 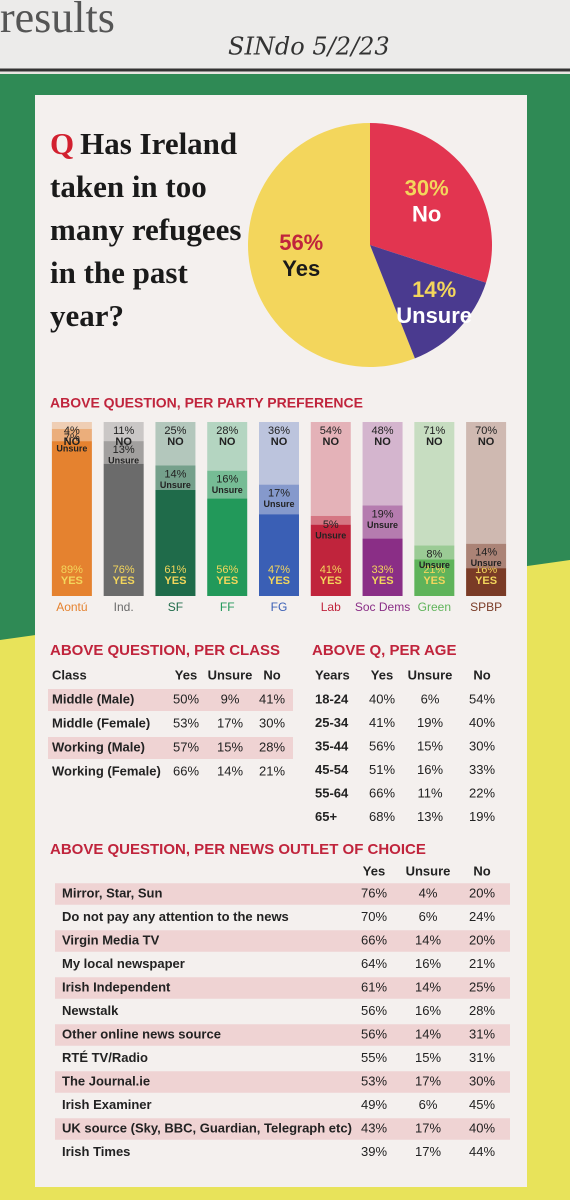 What do you see at coordinates (98, 746) in the screenshot?
I see `table-cell: Working (Male)` at bounding box center [98, 746].